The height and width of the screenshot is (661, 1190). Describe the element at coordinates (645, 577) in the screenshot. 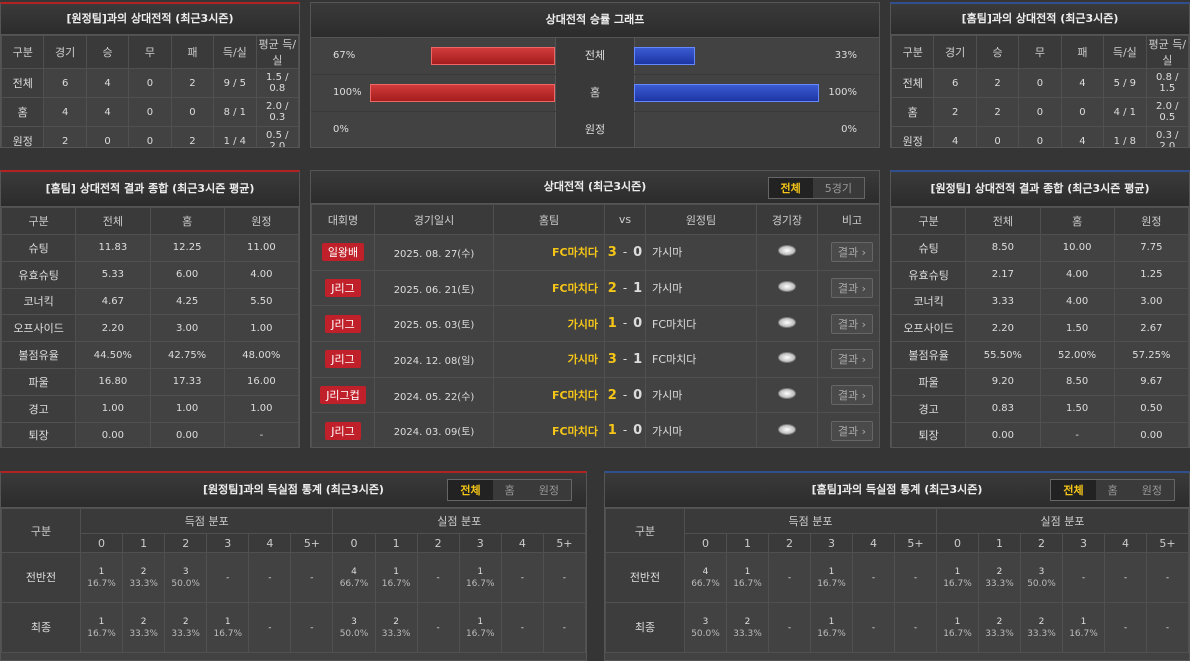

I see `row-label: 전반전` at that location.